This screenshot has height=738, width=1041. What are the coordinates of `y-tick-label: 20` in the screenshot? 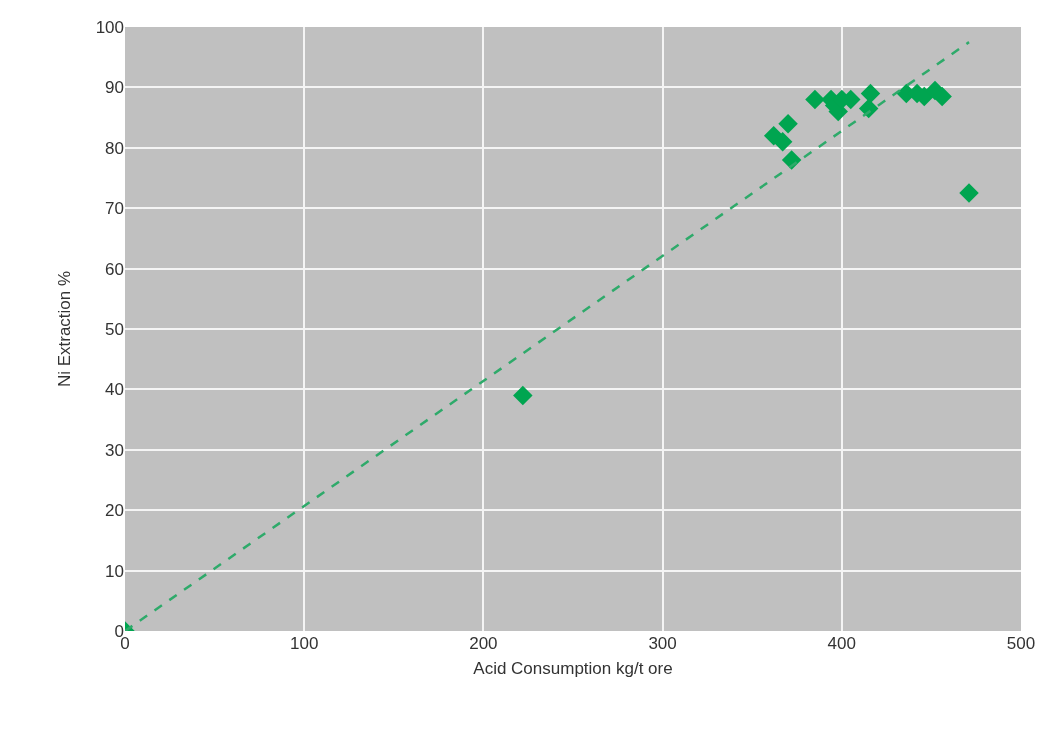 It's located at (114, 511).